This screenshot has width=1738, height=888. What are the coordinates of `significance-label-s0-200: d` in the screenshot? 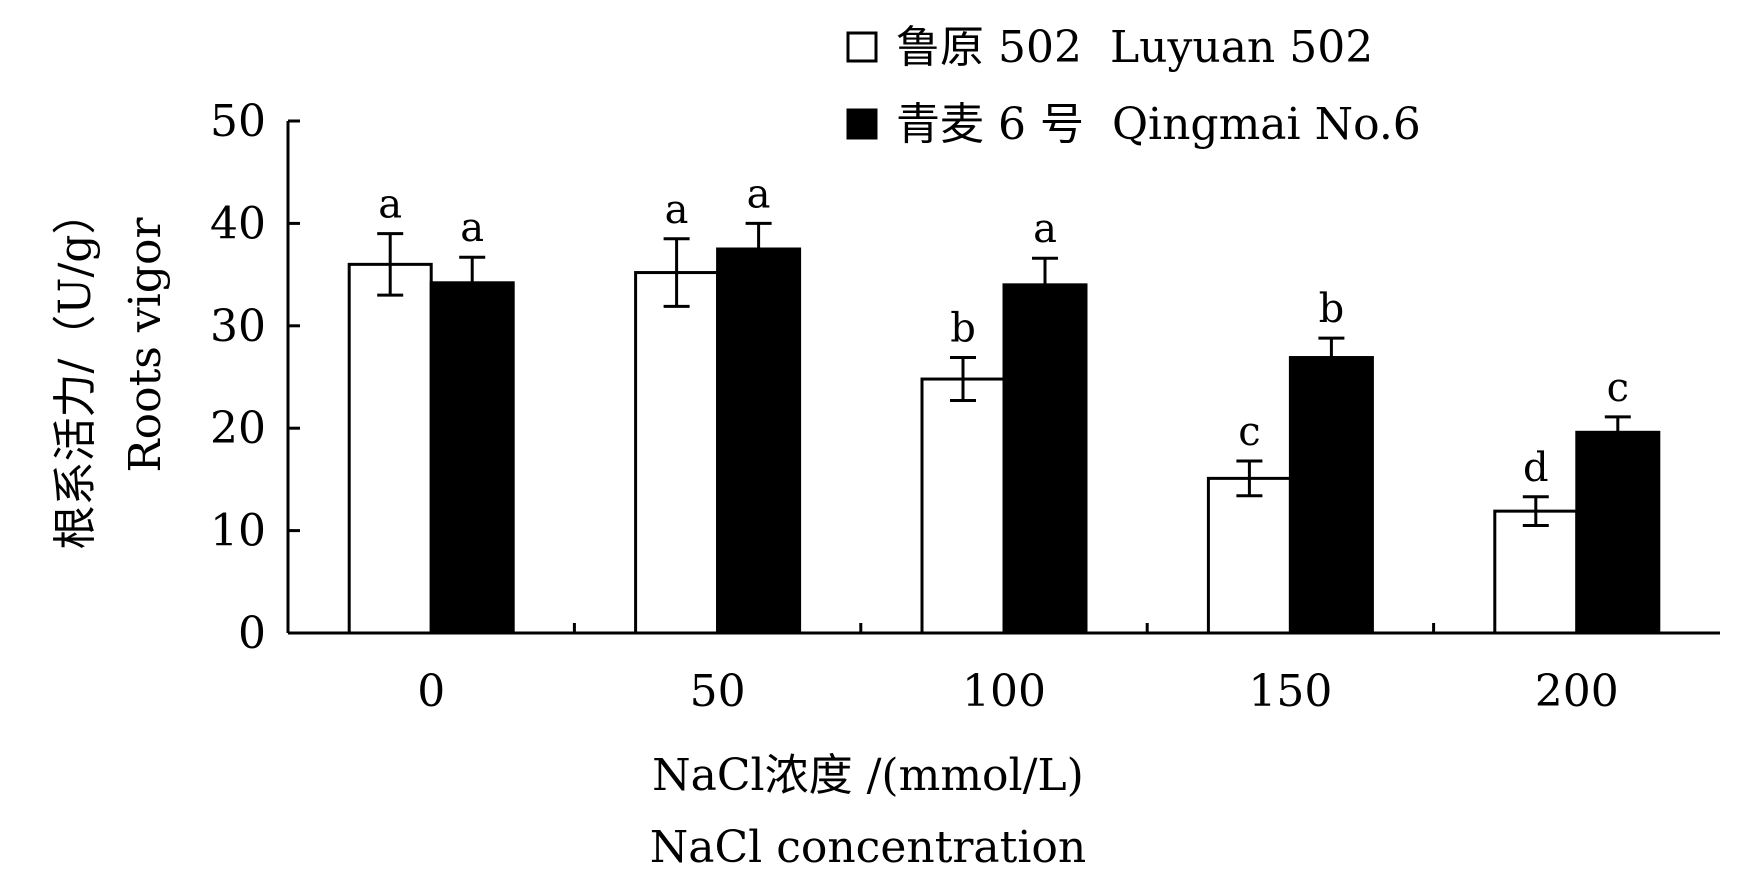 It's located at (1536, 468).